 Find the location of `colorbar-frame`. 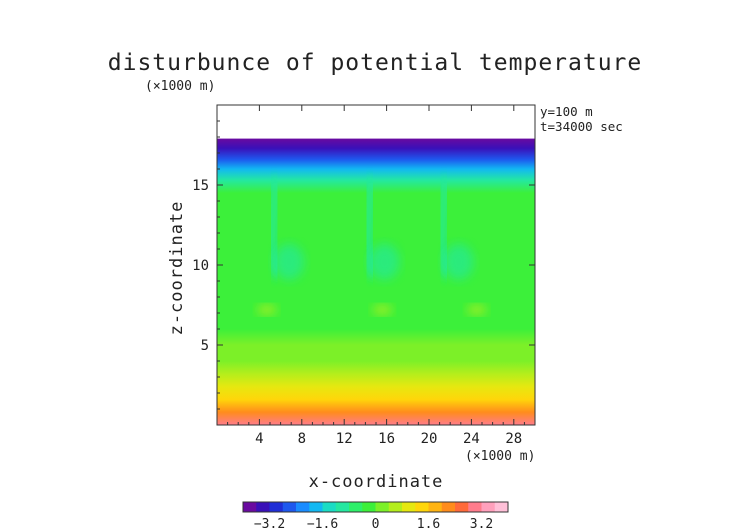

colorbar-frame is located at coordinates (375, 507).